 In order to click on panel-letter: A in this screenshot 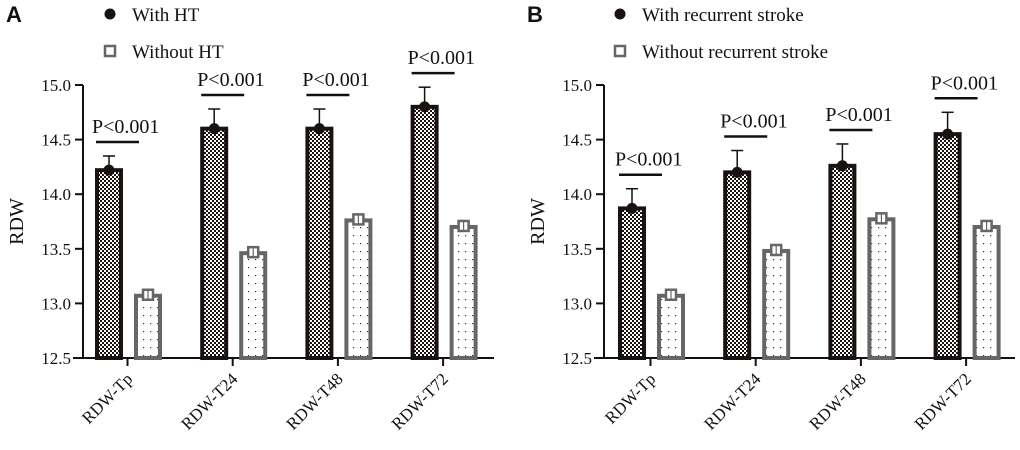, I will do `click(14, 14)`.